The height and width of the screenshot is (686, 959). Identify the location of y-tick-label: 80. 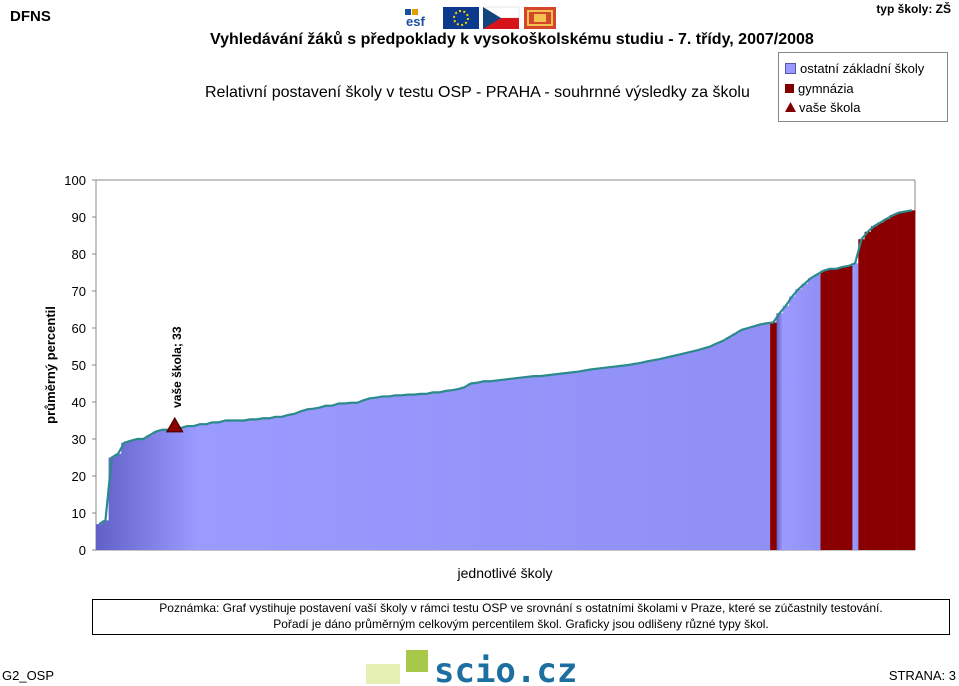
(79, 254).